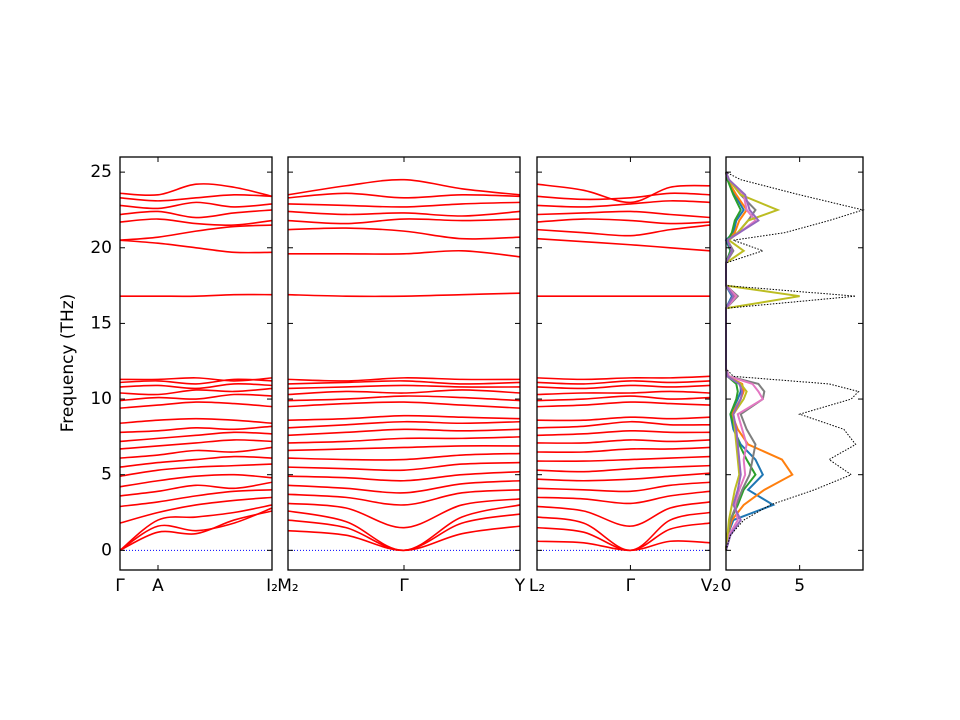  What do you see at coordinates (106, 475) in the screenshot?
I see `y-tick-label: 5` at bounding box center [106, 475].